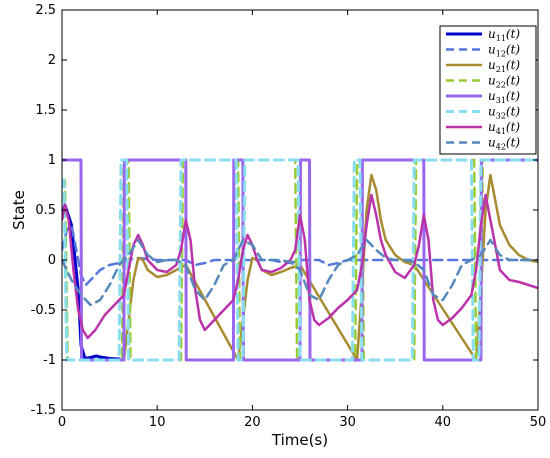  I want to click on legend-label: u12(t), so click(504, 51).